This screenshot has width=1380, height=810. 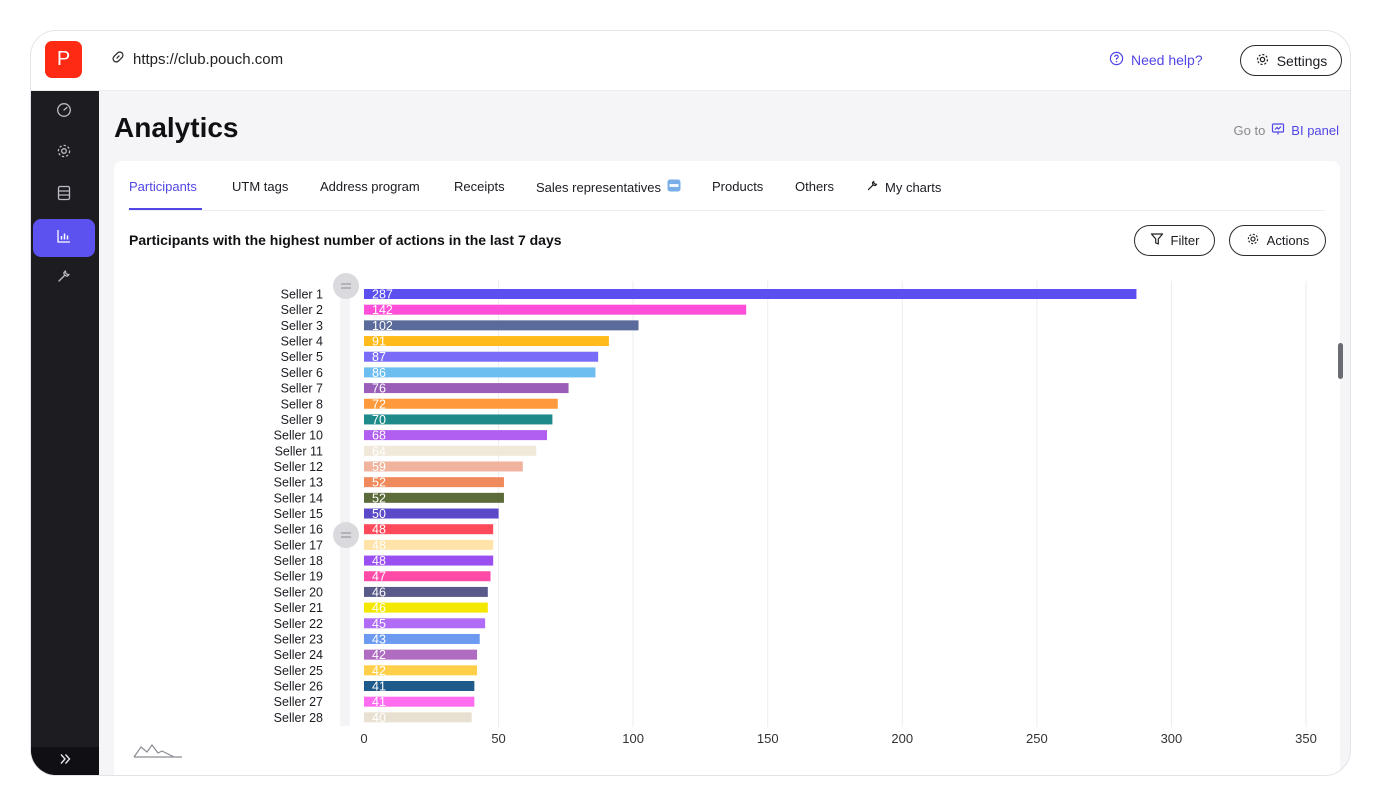 What do you see at coordinates (64, 238) in the screenshot?
I see `sidebar-item-analytics` at bounding box center [64, 238].